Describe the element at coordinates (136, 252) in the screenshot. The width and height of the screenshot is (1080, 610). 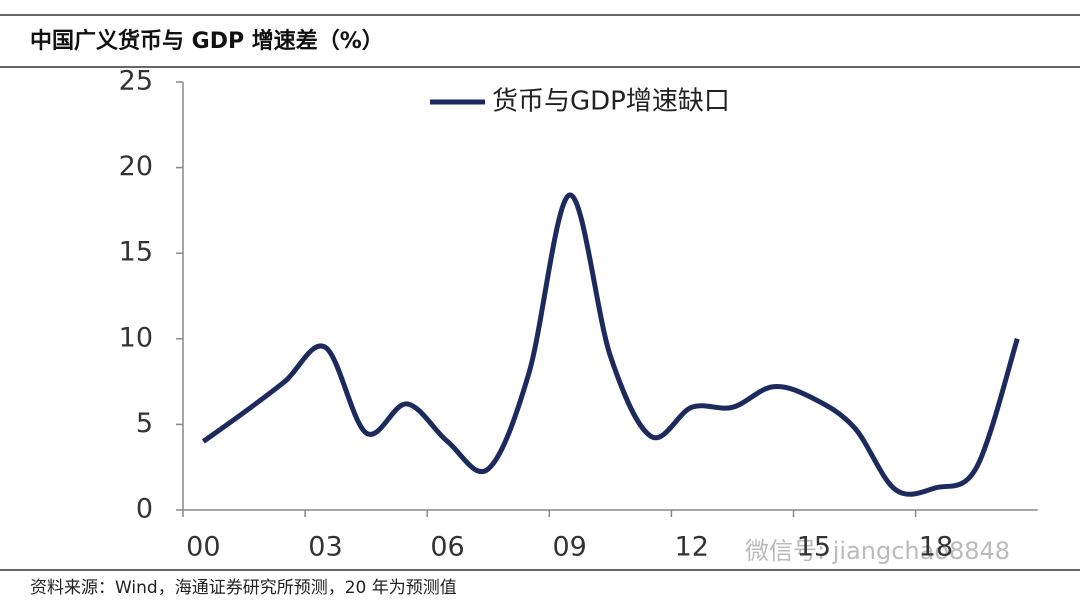
I see `y-tick-label: 15` at that location.